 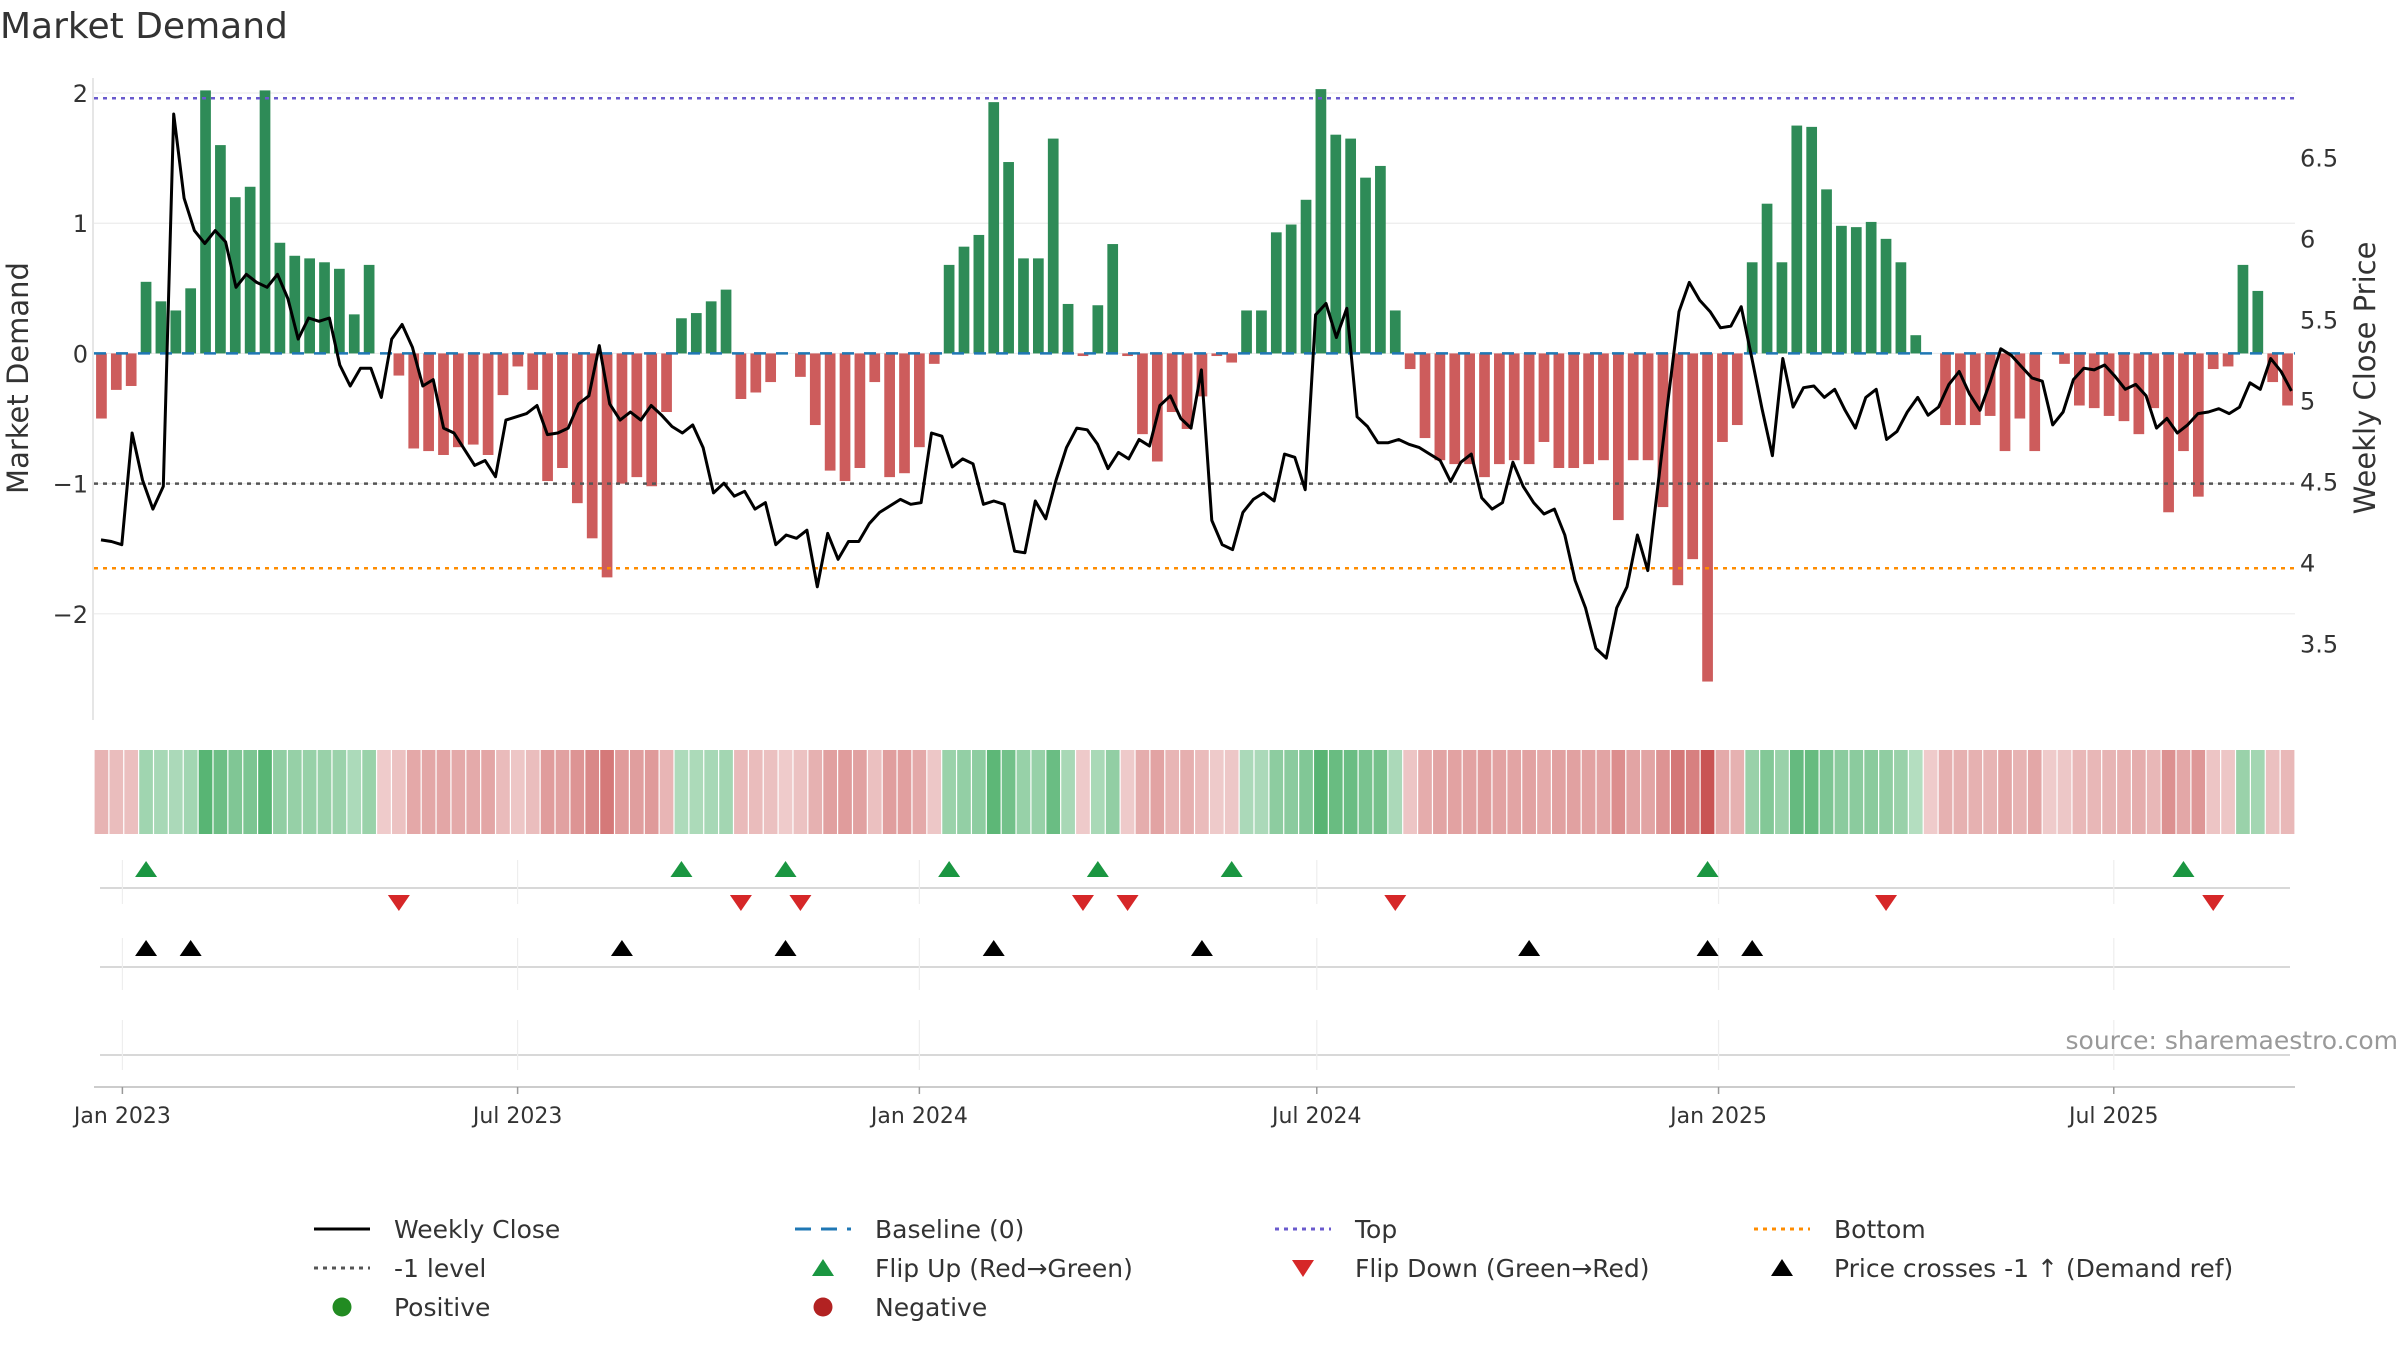 I want to click on legend-weekly-close: Weekly Close, so click(x=436, y=1229).